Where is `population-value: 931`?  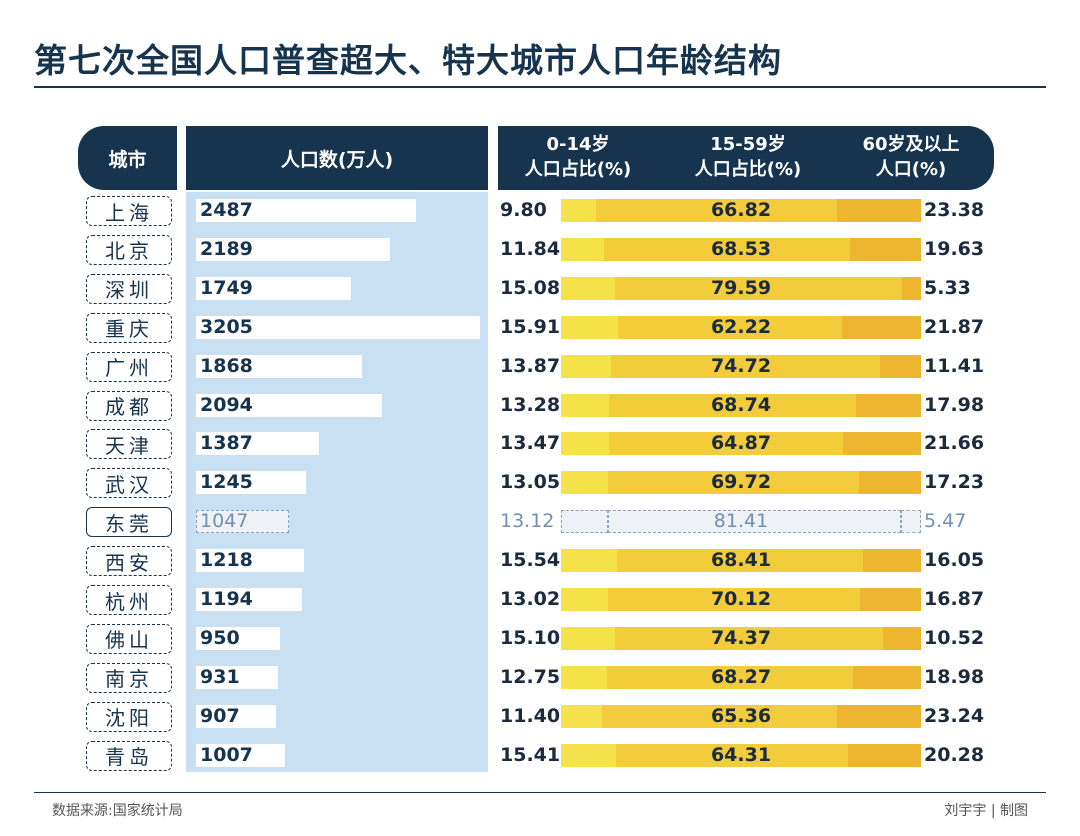 population-value: 931 is located at coordinates (220, 676).